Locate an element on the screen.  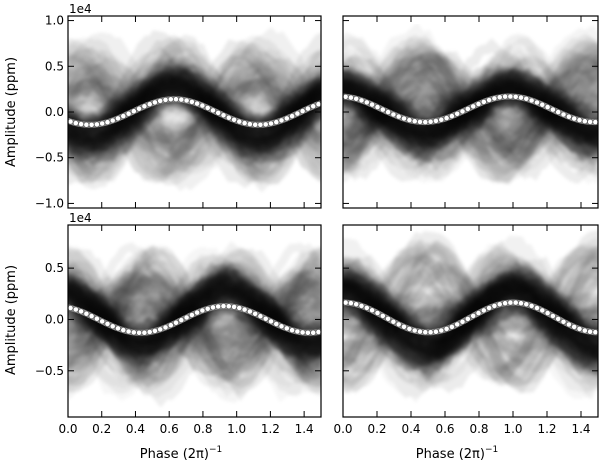
y-tick-label: −1.0 is located at coordinates (49, 203).